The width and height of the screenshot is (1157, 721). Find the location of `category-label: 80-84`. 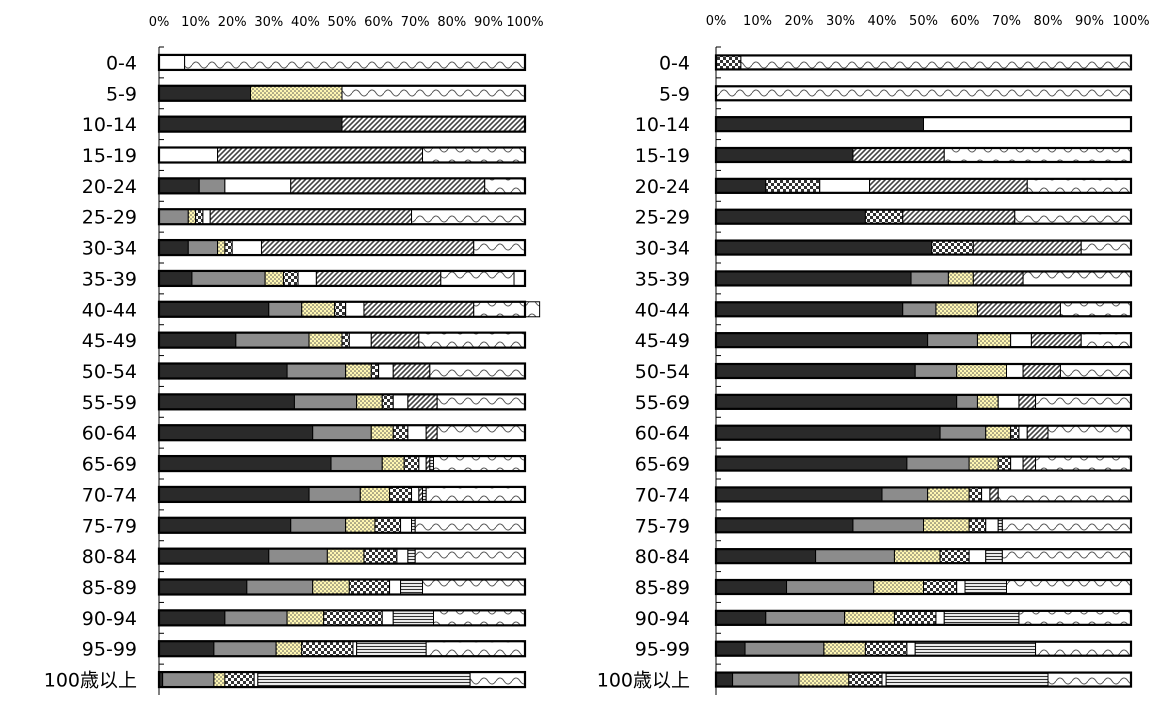

category-label: 80-84 is located at coordinates (662, 557).